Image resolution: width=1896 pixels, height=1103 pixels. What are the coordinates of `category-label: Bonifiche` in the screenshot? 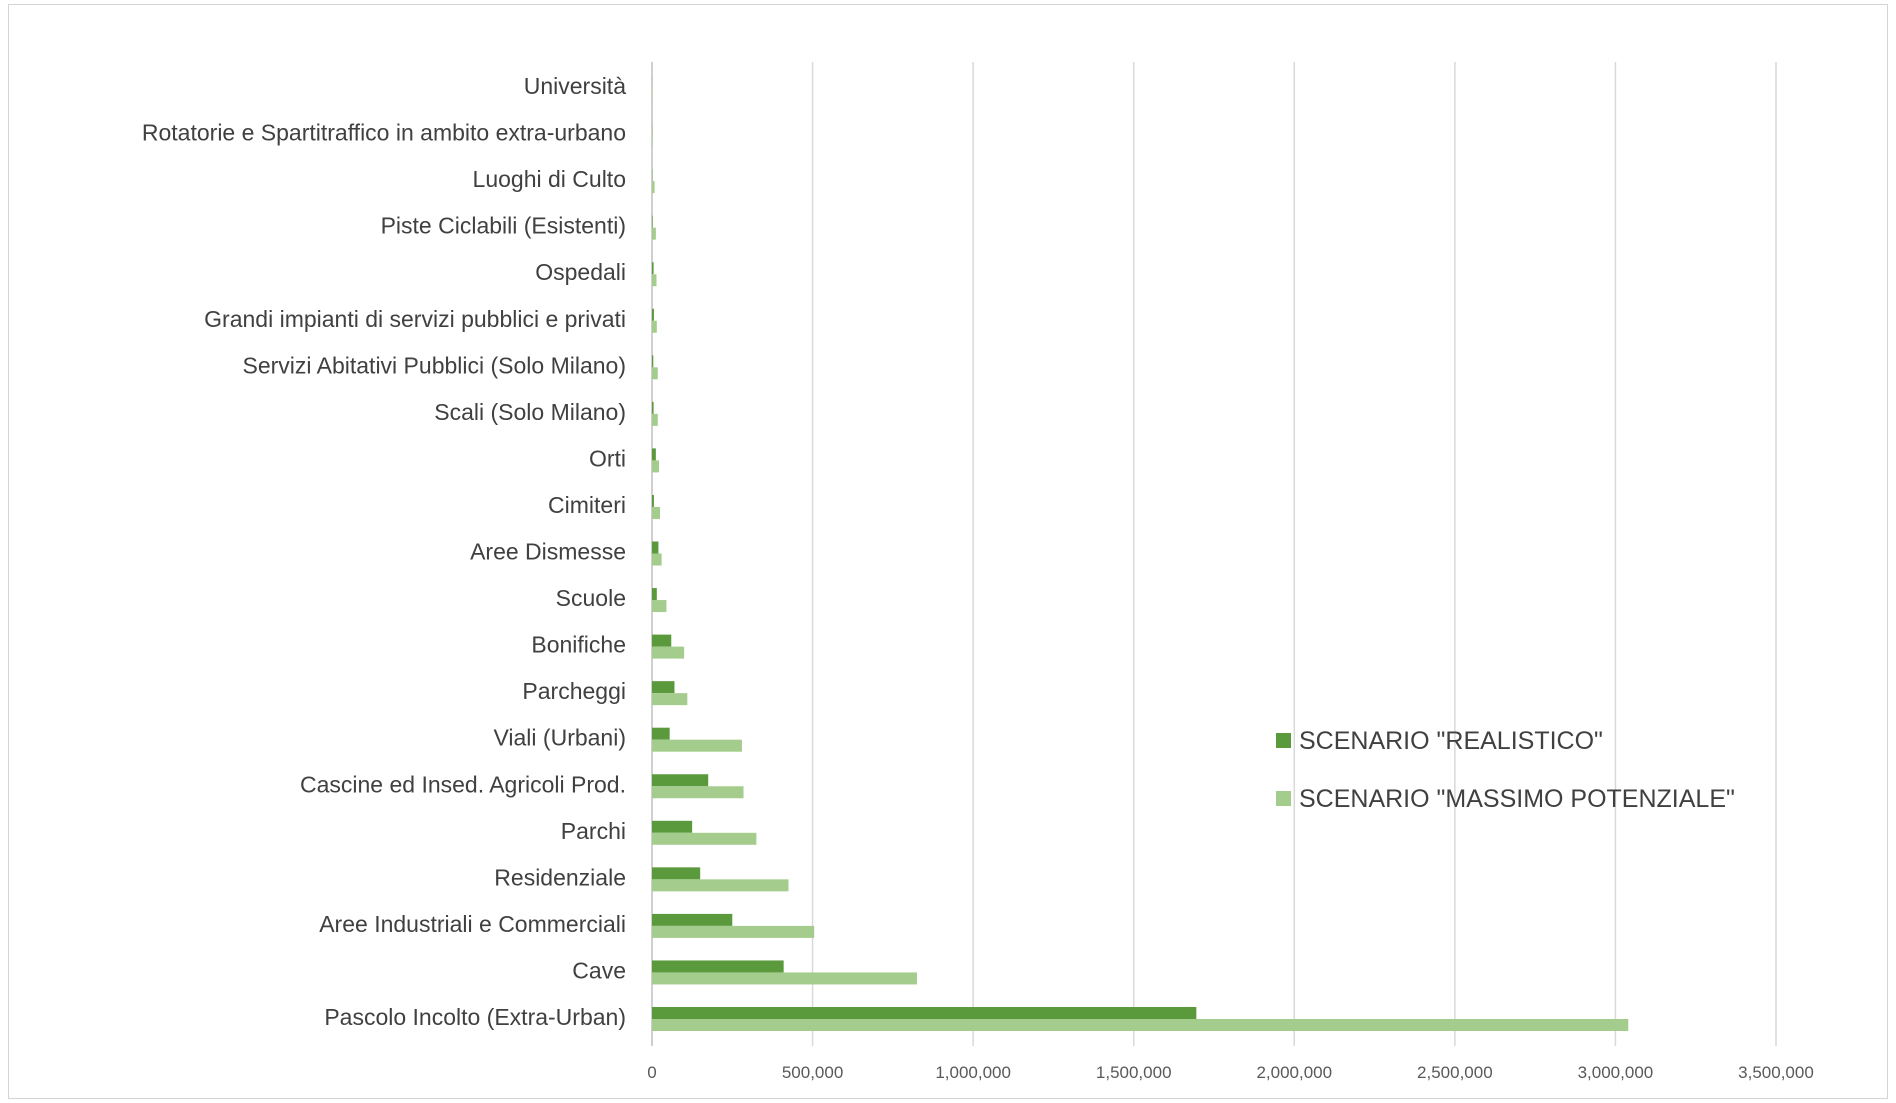 It's located at (578, 645).